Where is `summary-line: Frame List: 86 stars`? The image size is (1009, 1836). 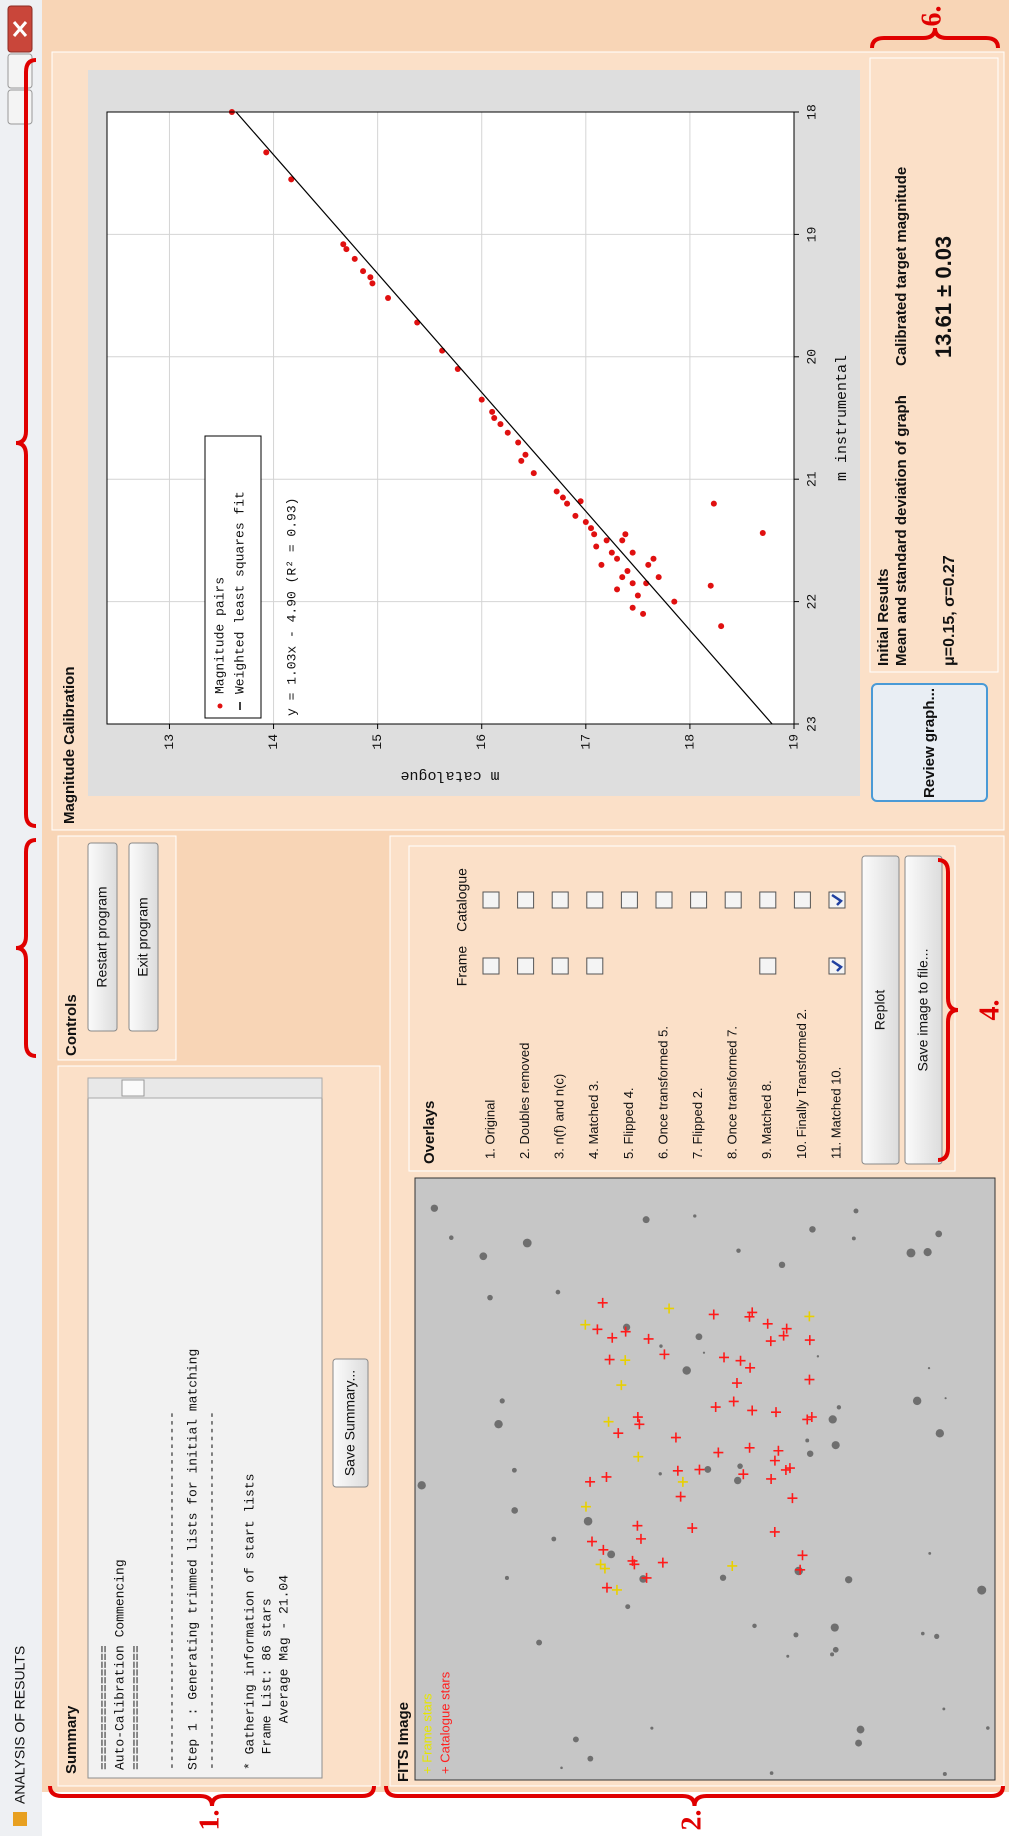
summary-line: Frame List: 86 stars is located at coordinates (266, 1684).